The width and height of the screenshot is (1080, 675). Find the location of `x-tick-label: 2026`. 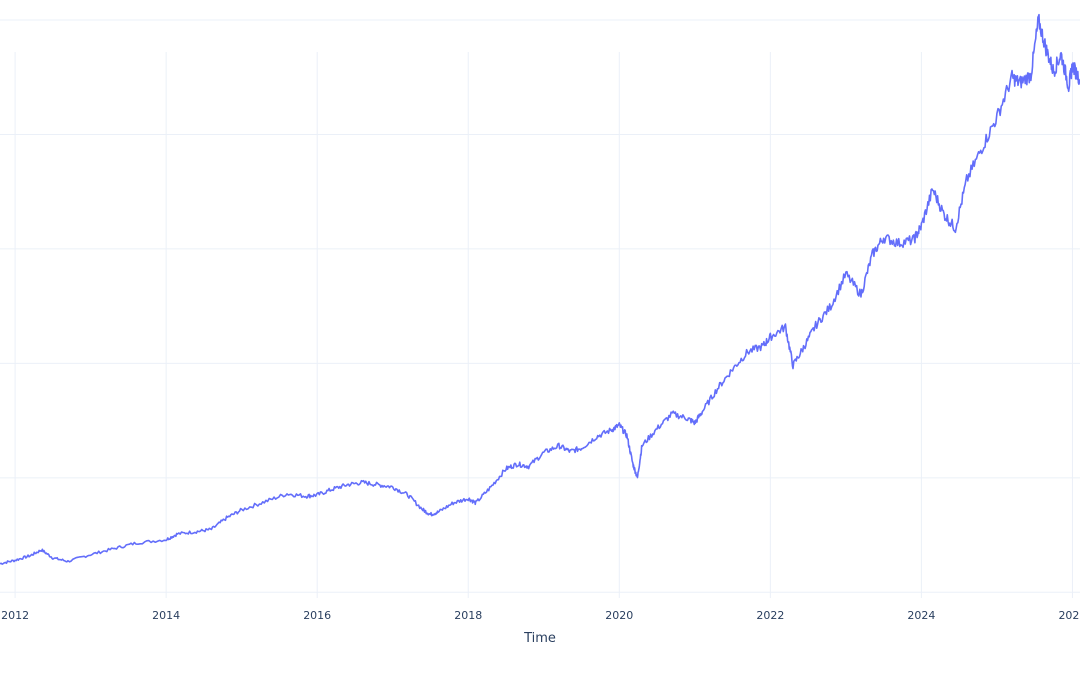

x-tick-label: 2026 is located at coordinates (1069, 615).